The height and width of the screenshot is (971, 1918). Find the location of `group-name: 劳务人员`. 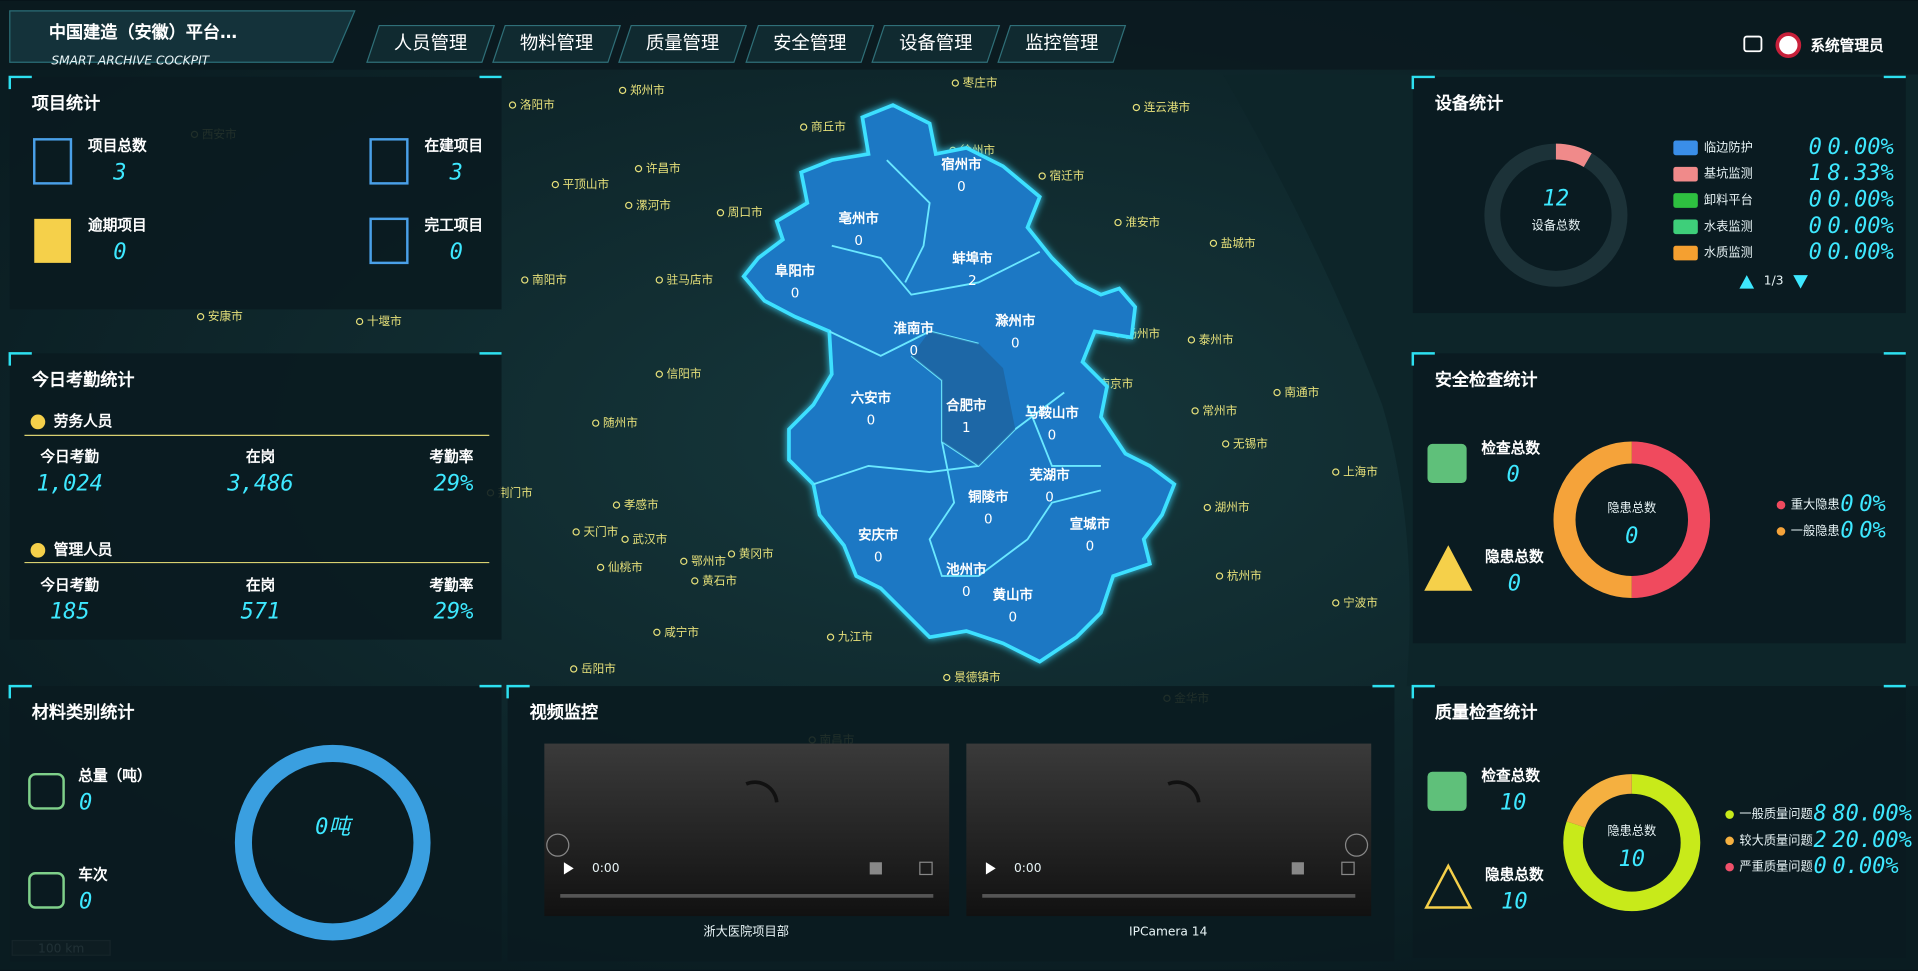

group-name: 劳务人员 is located at coordinates (83, 421).